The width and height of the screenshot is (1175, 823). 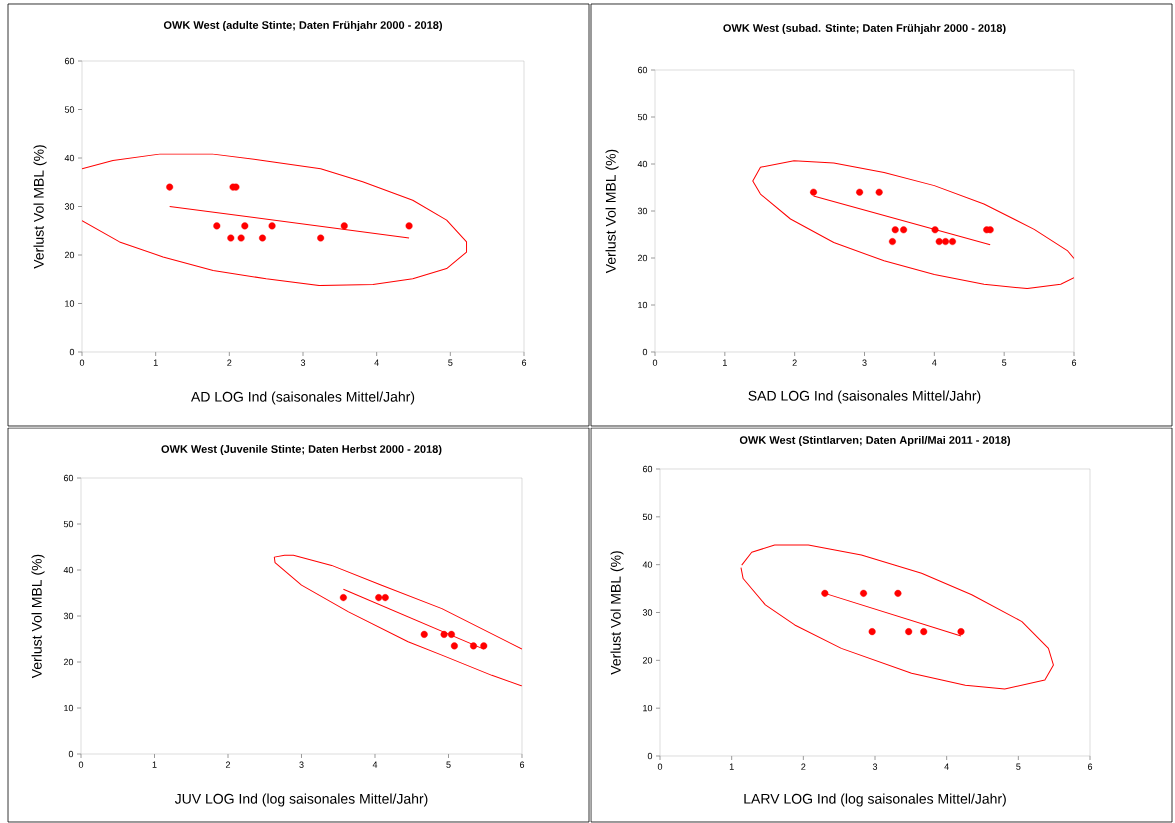 I want to click on chart-title: OWK West (adulte Stinte; Daten Frühjahr 2000 - 2018), so click(x=303, y=26).